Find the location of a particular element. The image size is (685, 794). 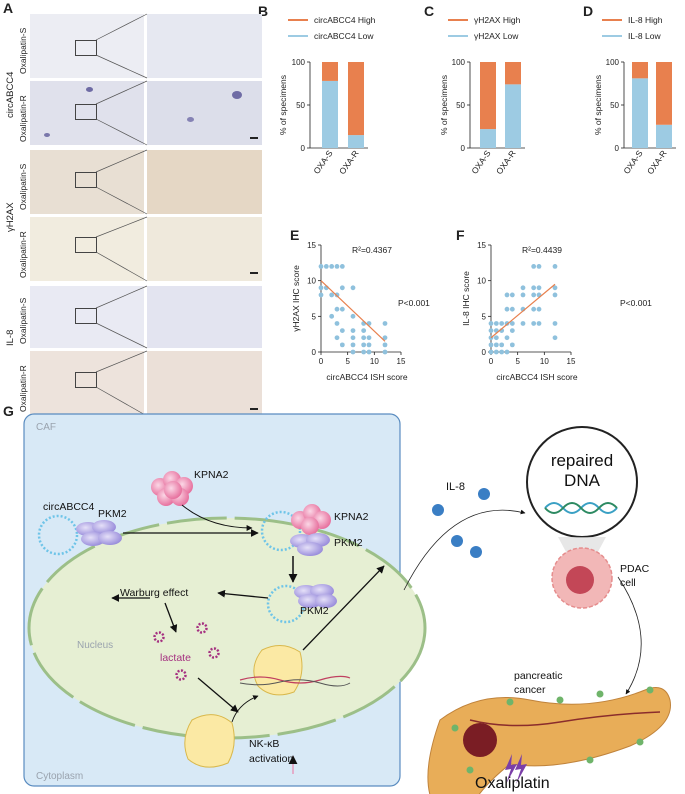

complex-kpna2-label: KPNA2 is located at coordinates (351, 517).